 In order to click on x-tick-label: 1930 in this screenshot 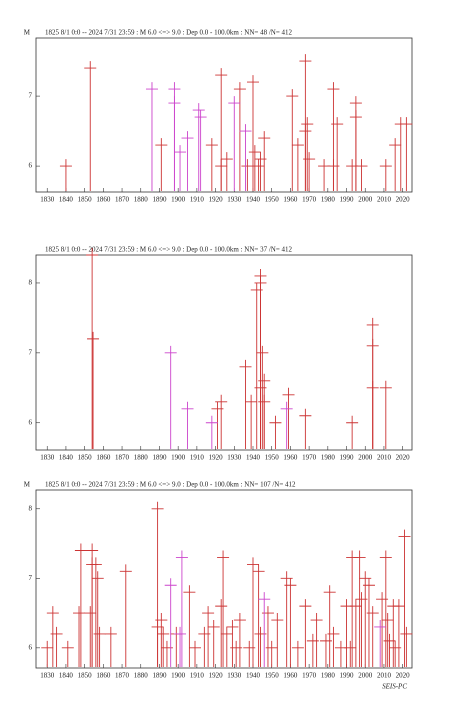, I will do `click(234, 200)`.